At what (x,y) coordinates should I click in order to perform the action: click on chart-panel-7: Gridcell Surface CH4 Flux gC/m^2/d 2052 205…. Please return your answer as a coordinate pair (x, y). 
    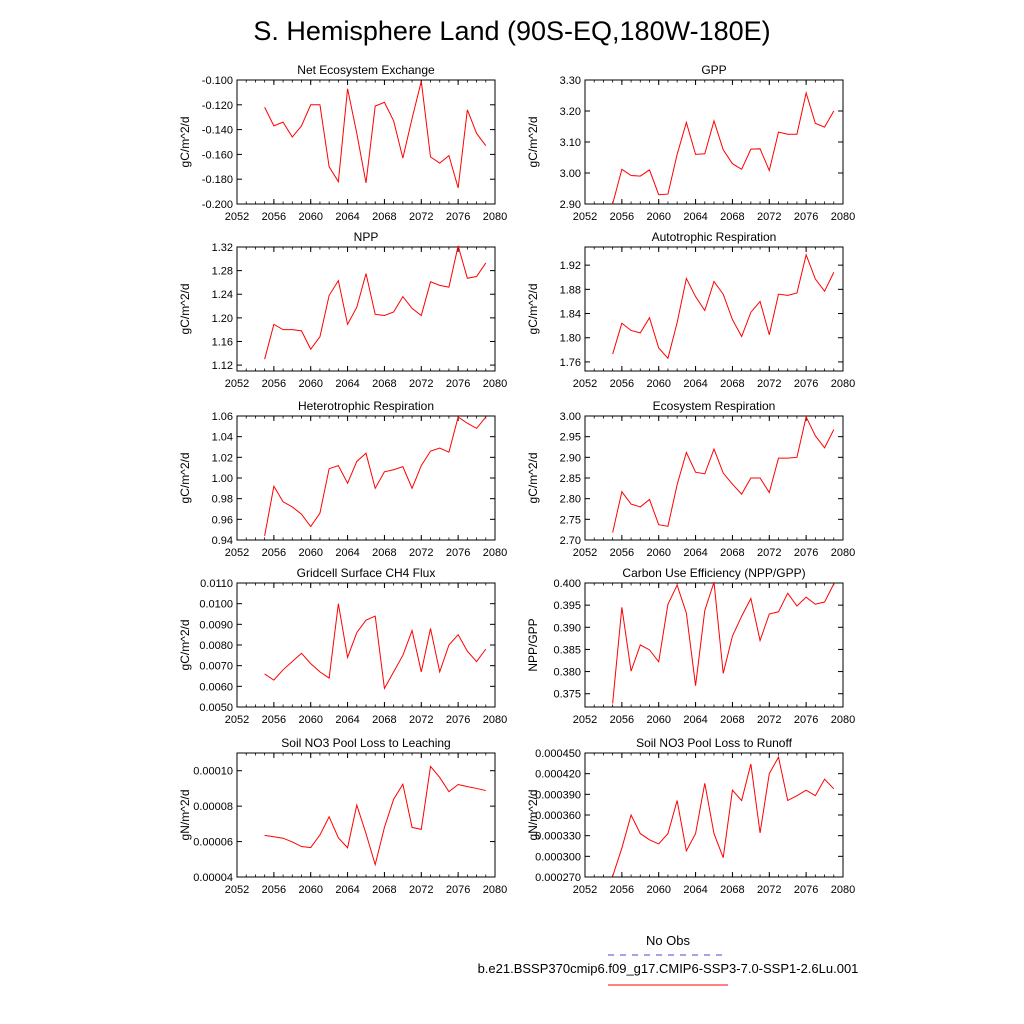
    Looking at the image, I should click on (342, 646).